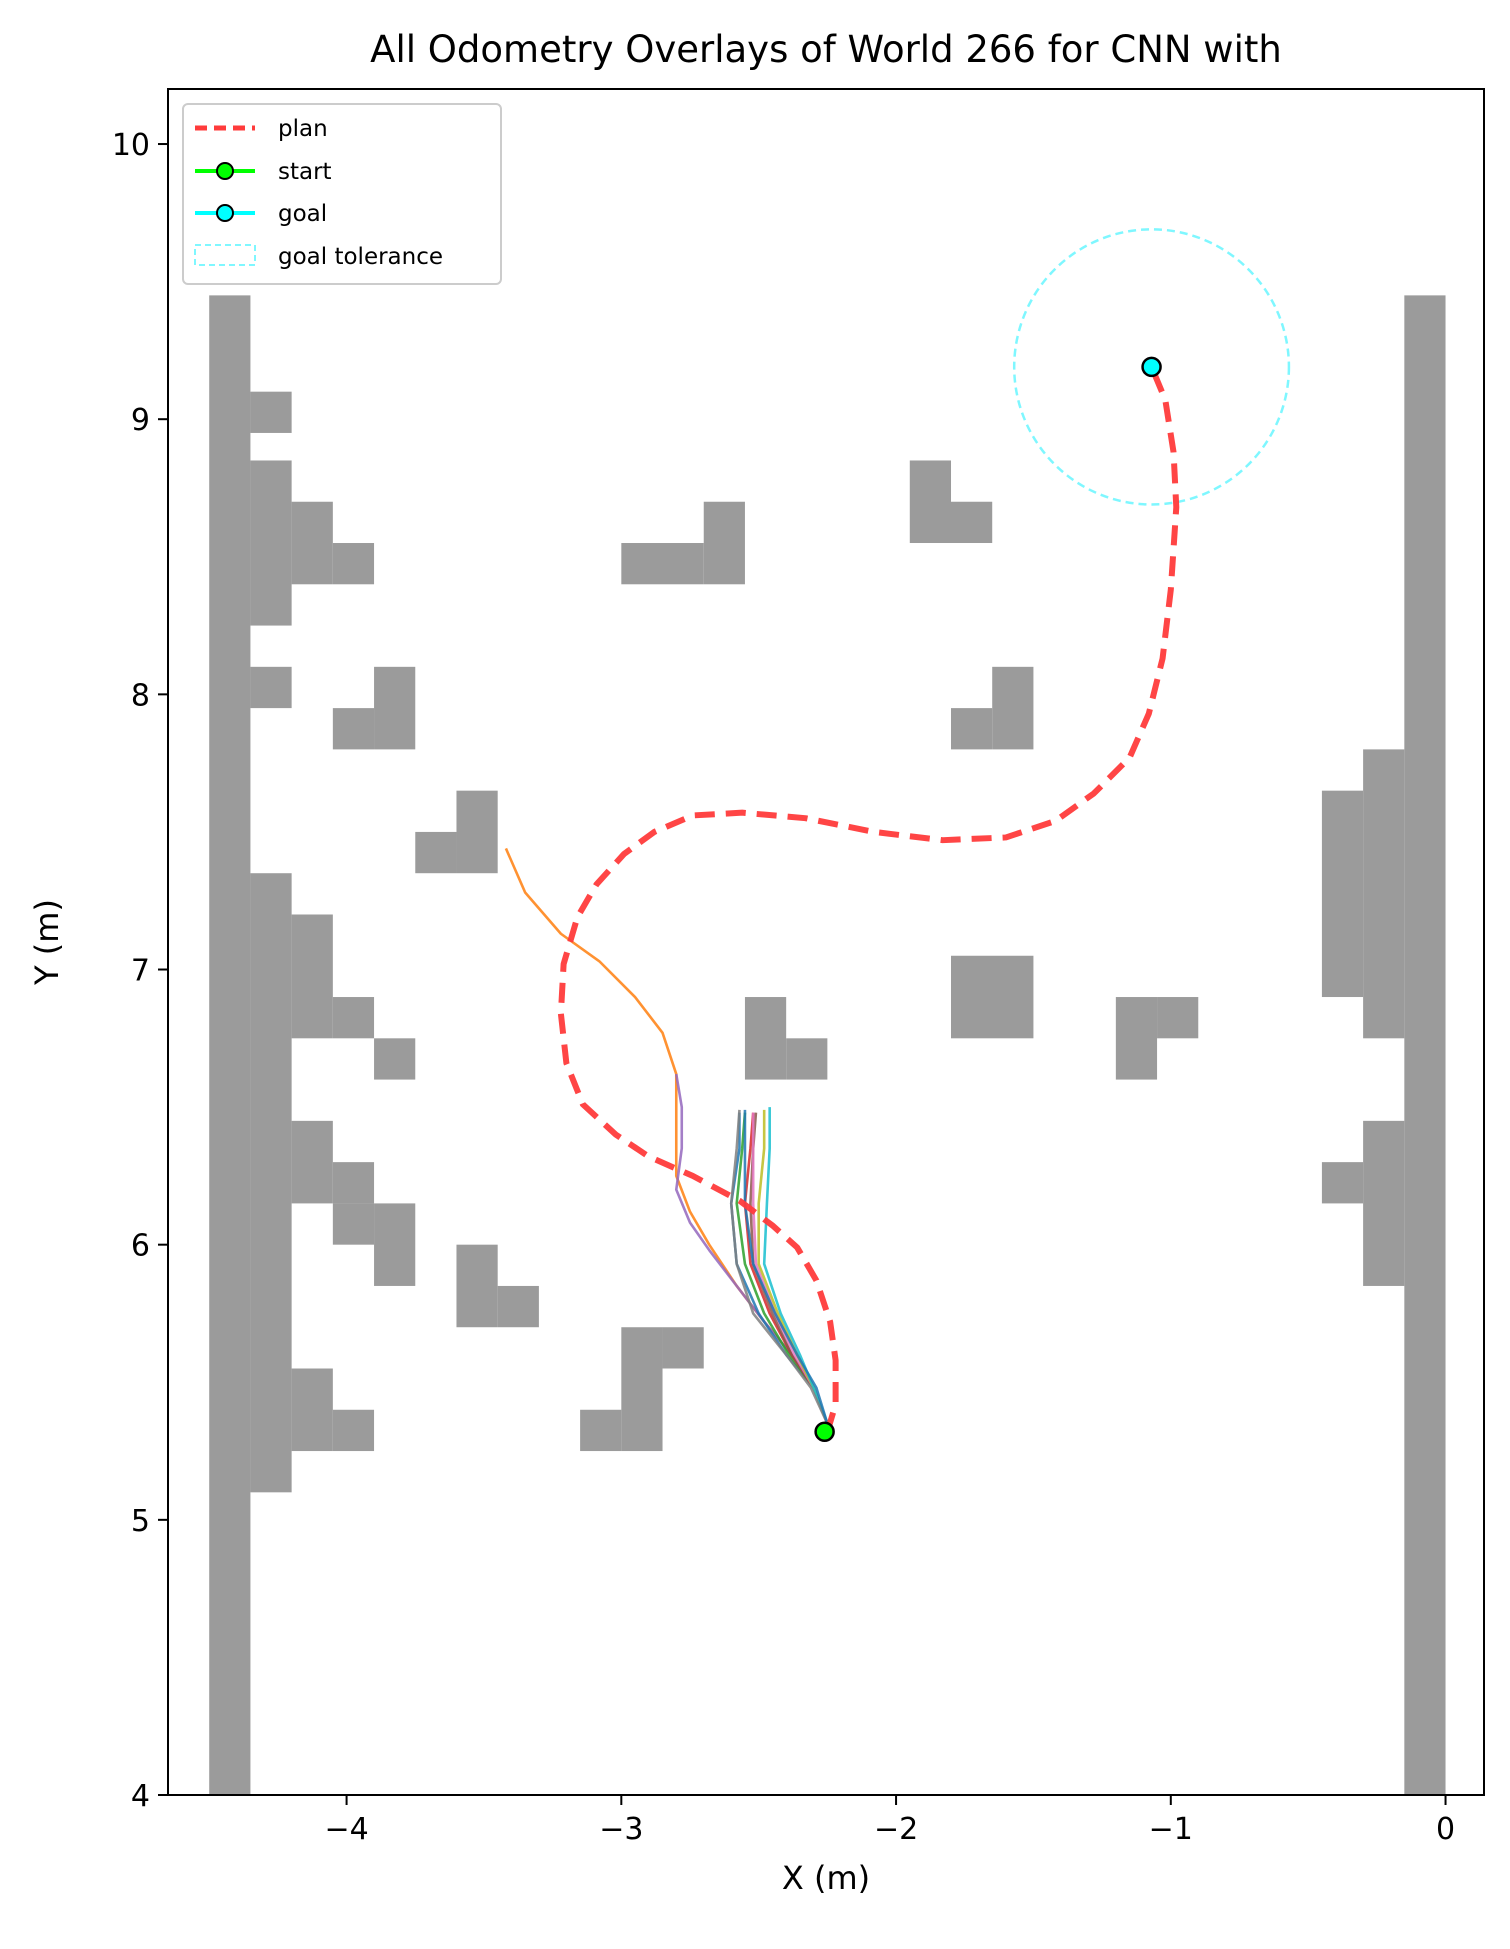  I want to click on y-tick-label-0: 4, so click(140, 1796).